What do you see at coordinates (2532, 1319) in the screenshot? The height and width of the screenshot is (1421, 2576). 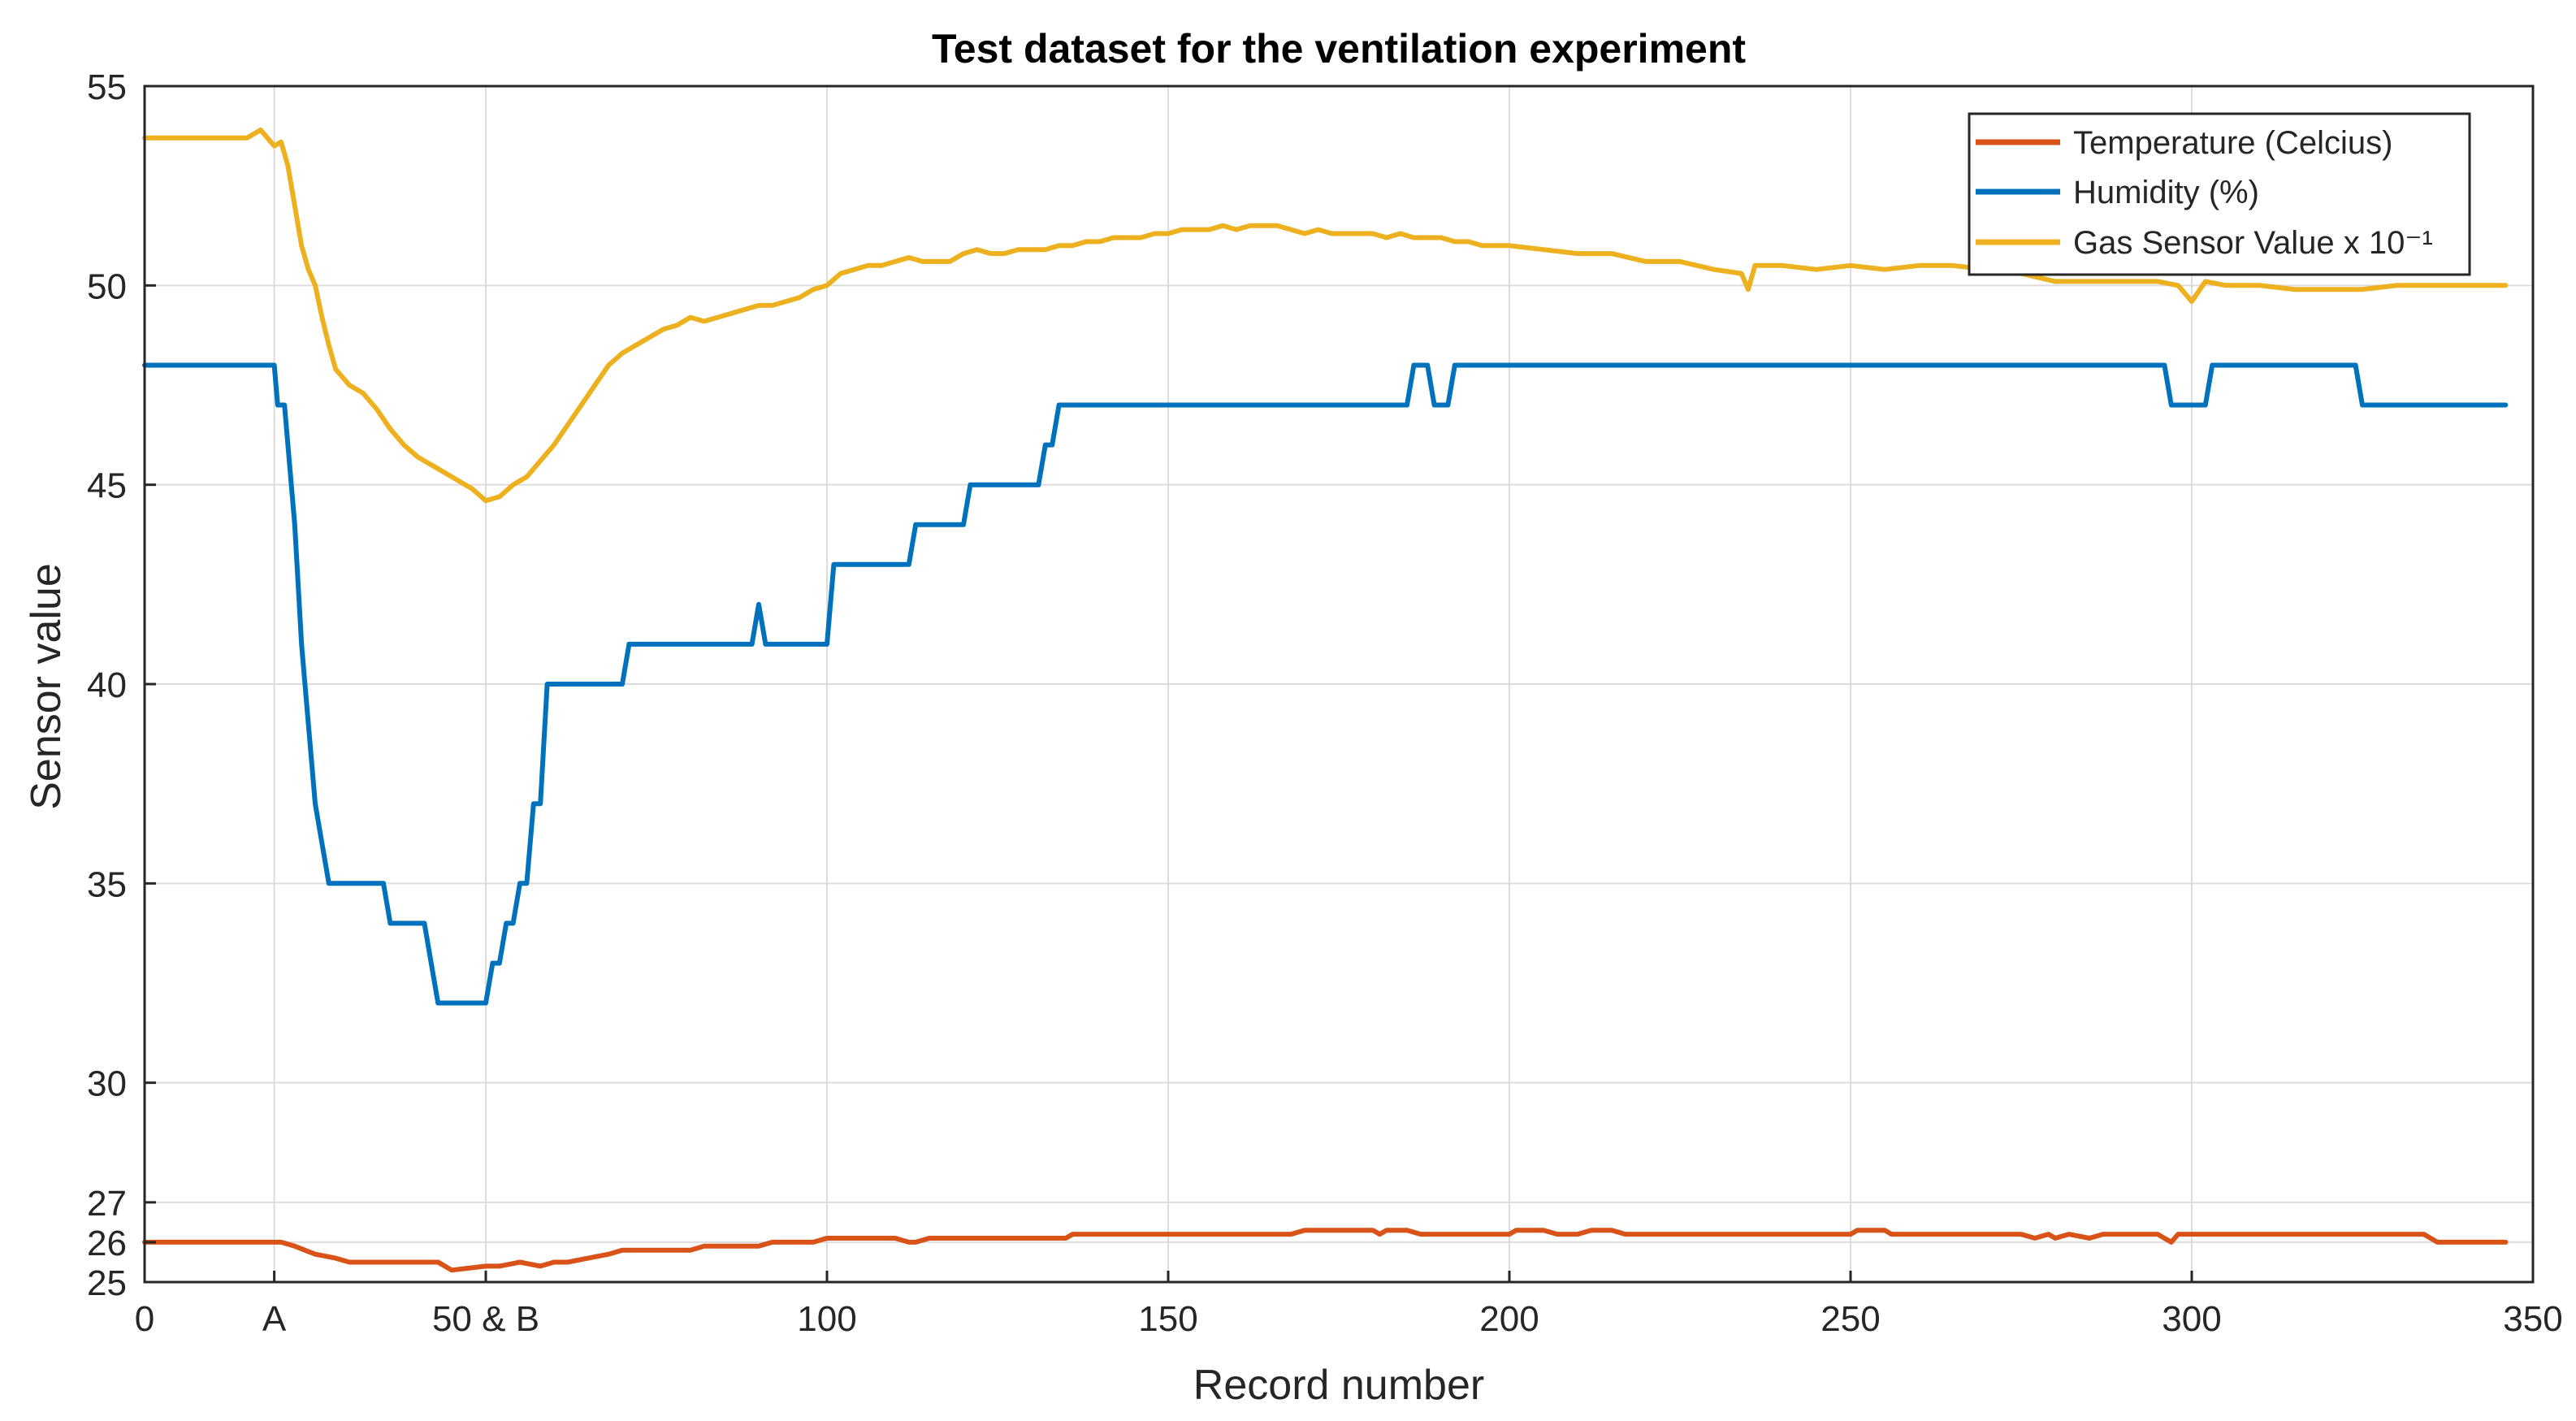 I see `x-tick-label: 350` at bounding box center [2532, 1319].